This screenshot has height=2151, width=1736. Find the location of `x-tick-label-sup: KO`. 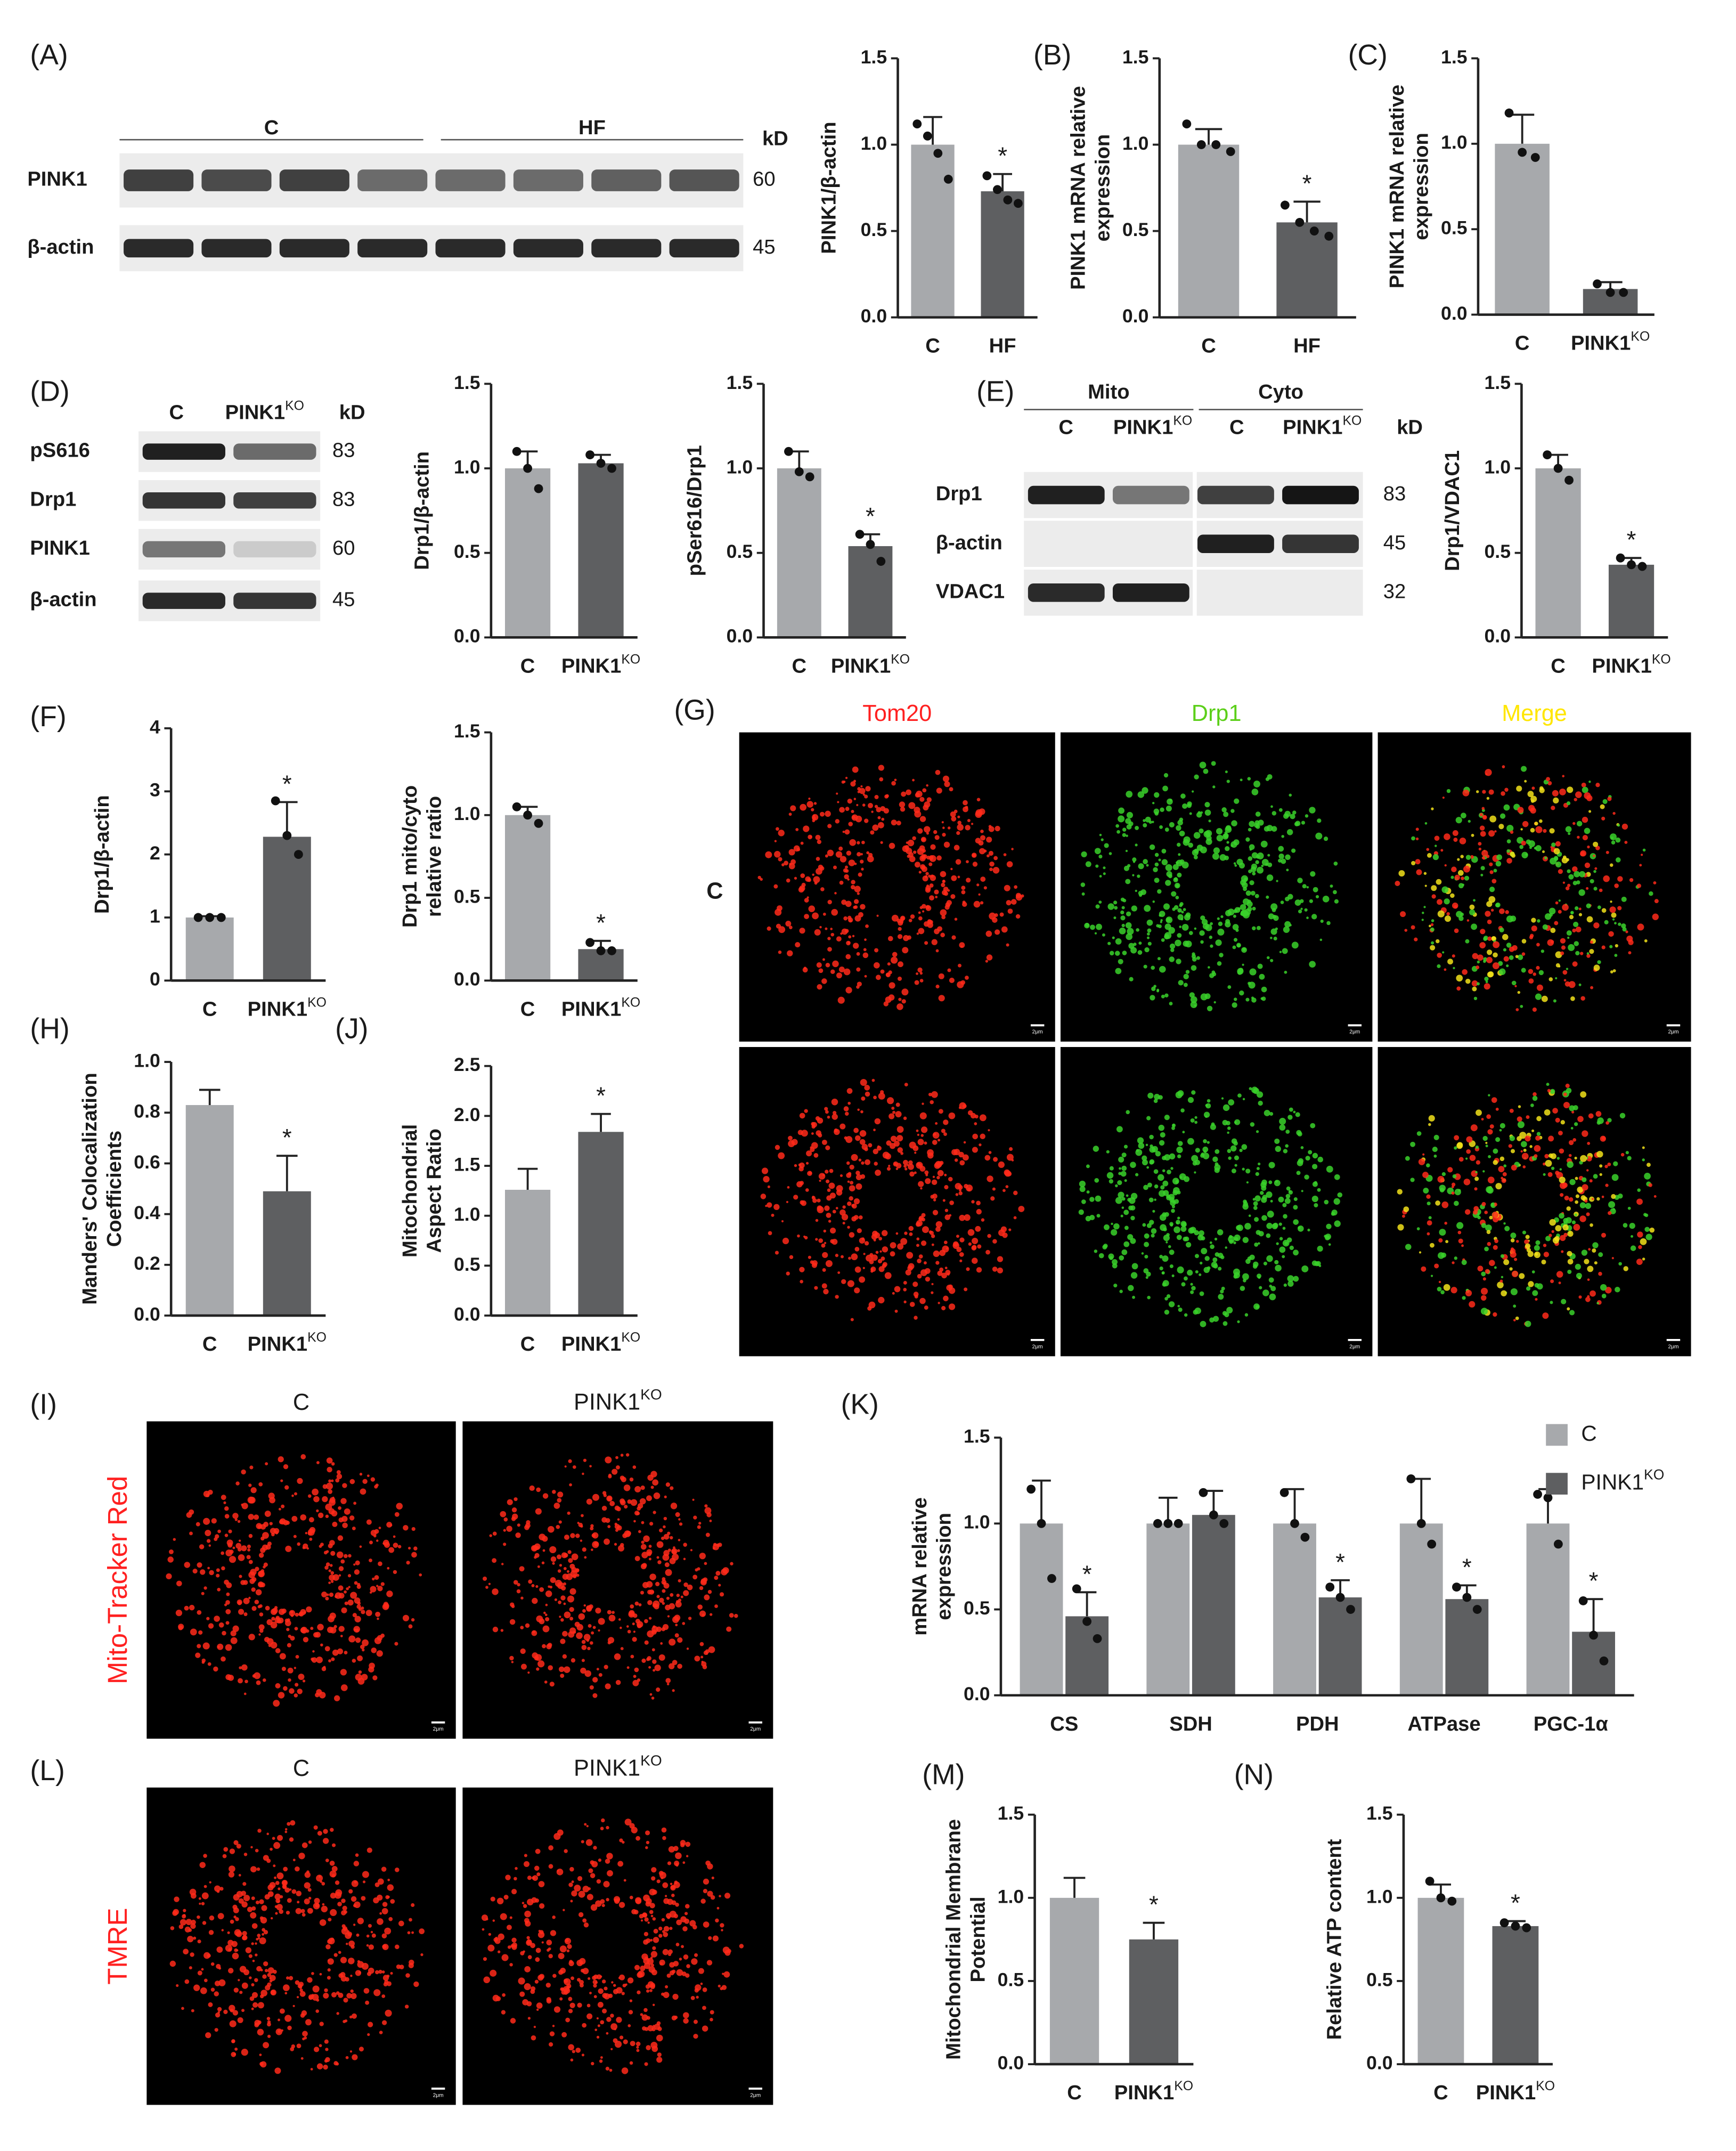

x-tick-label-sup: KO is located at coordinates (317, 1338).